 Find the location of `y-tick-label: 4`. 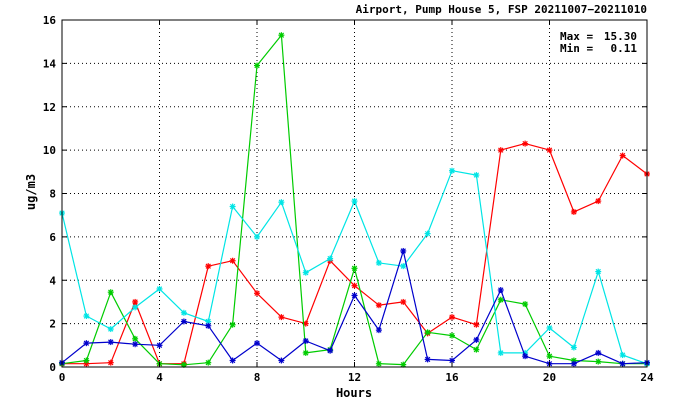

y-tick-label: 4 is located at coordinates (52, 280).